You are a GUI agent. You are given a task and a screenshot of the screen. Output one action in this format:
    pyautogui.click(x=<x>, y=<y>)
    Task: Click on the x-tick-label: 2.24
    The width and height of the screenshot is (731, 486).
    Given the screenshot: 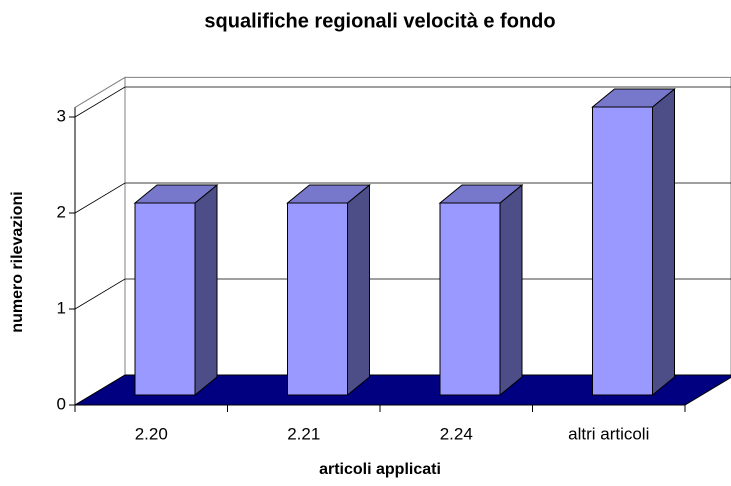 What is the action you would take?
    pyautogui.click(x=456, y=433)
    